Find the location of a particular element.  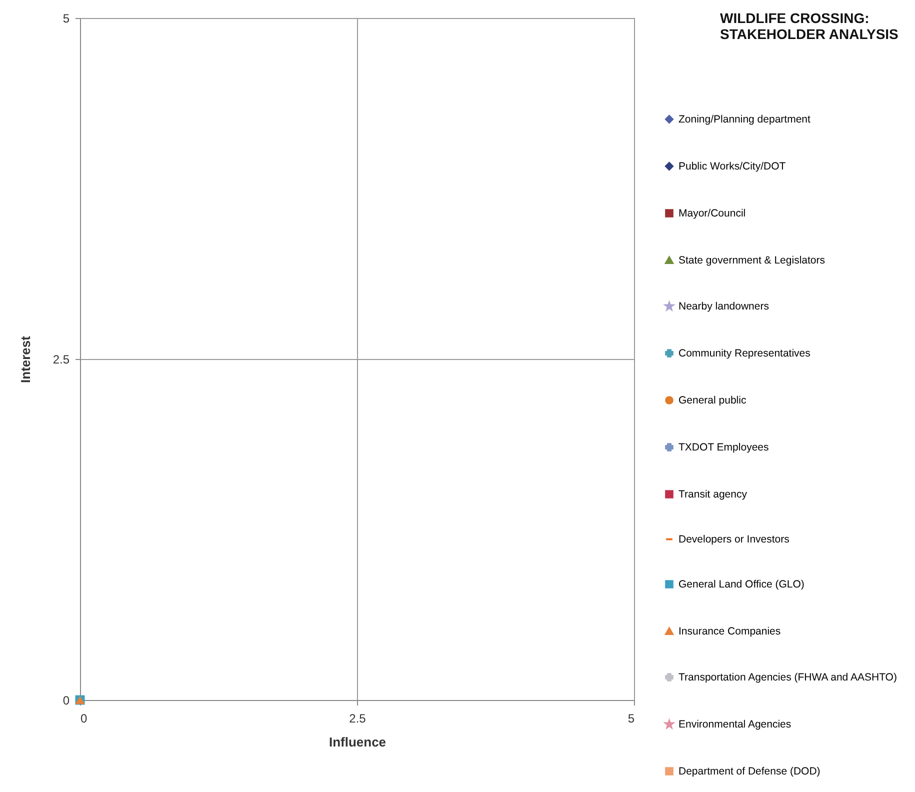

legend-label: Transportation Agencies (FHWA and AASHTO) is located at coordinates (787, 677).